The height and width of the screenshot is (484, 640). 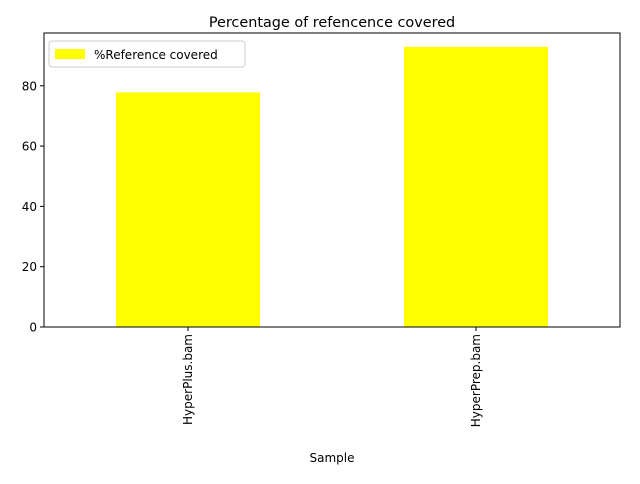 I want to click on y-tick-label: 20, so click(x=29, y=267).